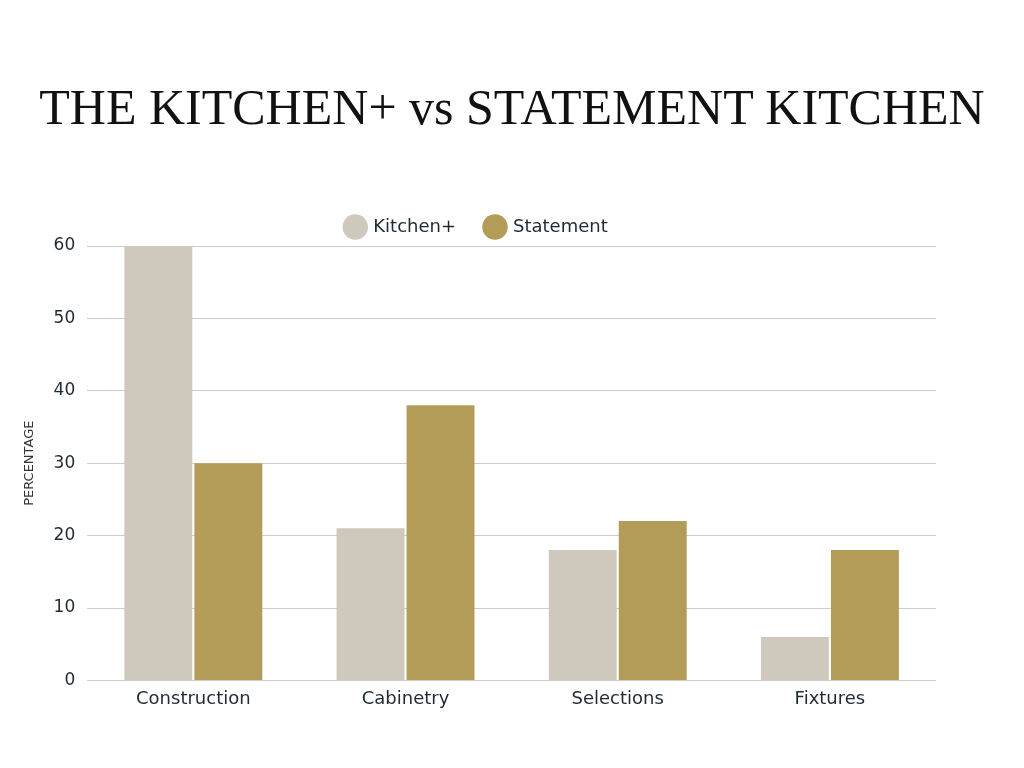 This screenshot has width=1024, height=768. I want to click on y-tick-label: 50, so click(64, 316).